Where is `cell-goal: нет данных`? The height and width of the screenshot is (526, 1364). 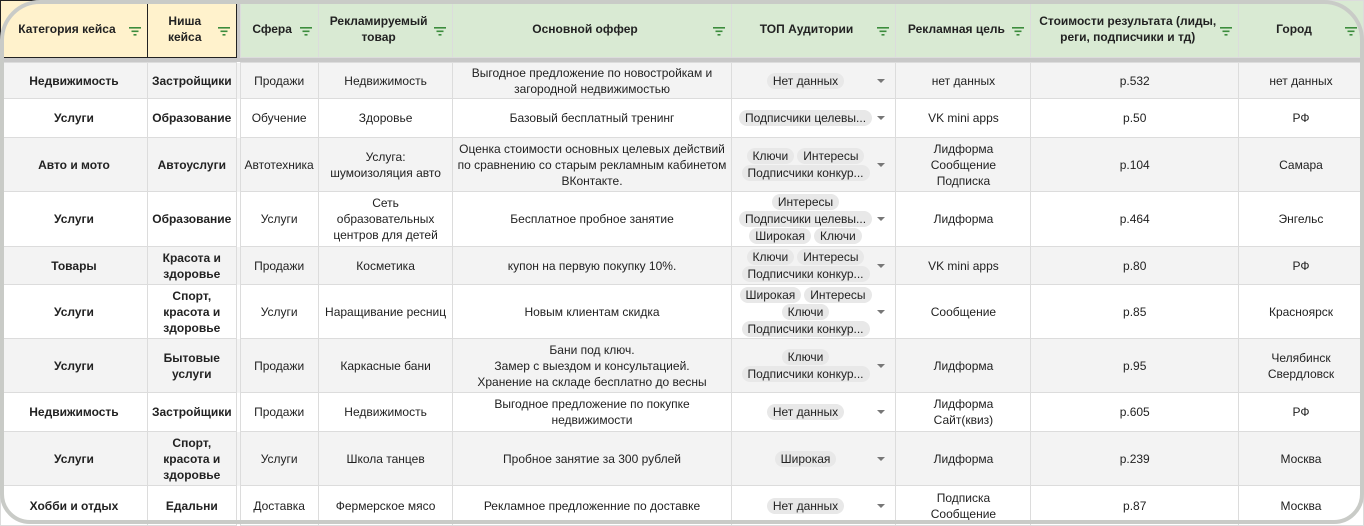
cell-goal: нет данных is located at coordinates (963, 80).